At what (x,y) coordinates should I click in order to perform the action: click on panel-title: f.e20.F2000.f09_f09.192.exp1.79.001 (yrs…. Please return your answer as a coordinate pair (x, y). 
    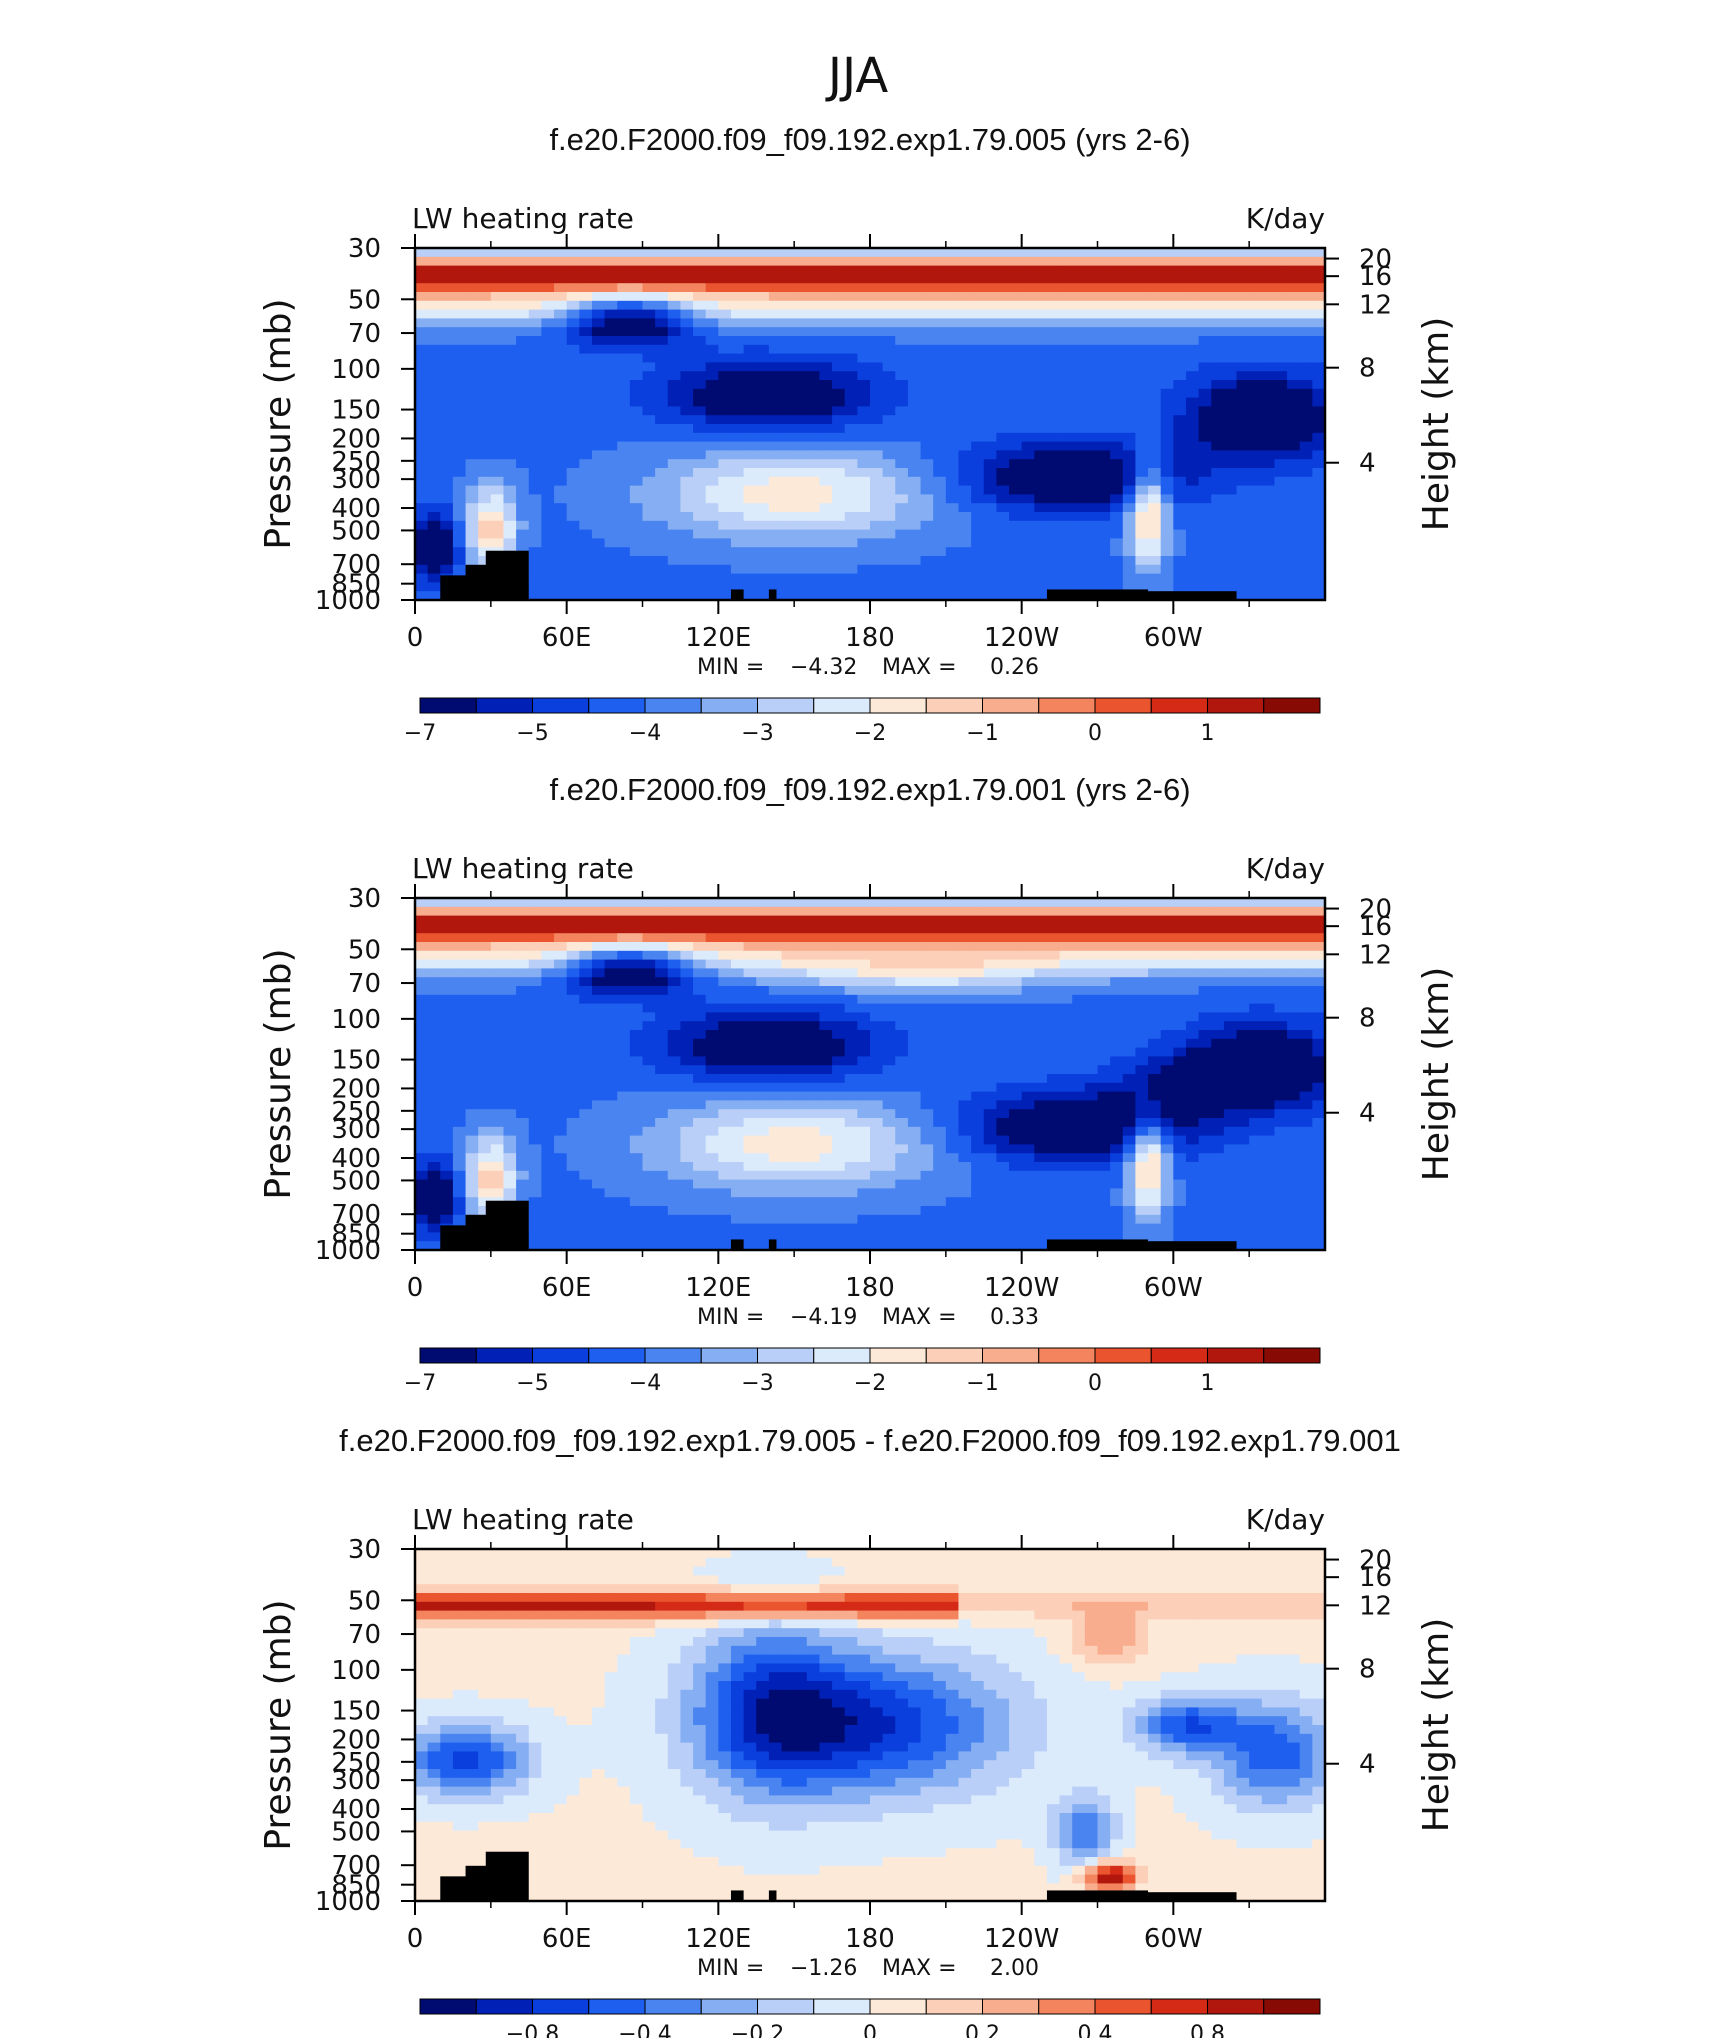
    Looking at the image, I should click on (869, 789).